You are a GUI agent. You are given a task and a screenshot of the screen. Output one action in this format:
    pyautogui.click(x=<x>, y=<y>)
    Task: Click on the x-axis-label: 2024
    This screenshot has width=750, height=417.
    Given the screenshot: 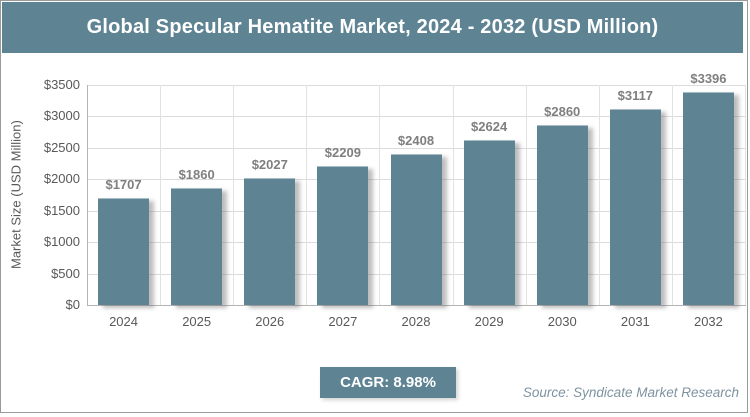 What is the action you would take?
    pyautogui.click(x=123, y=321)
    